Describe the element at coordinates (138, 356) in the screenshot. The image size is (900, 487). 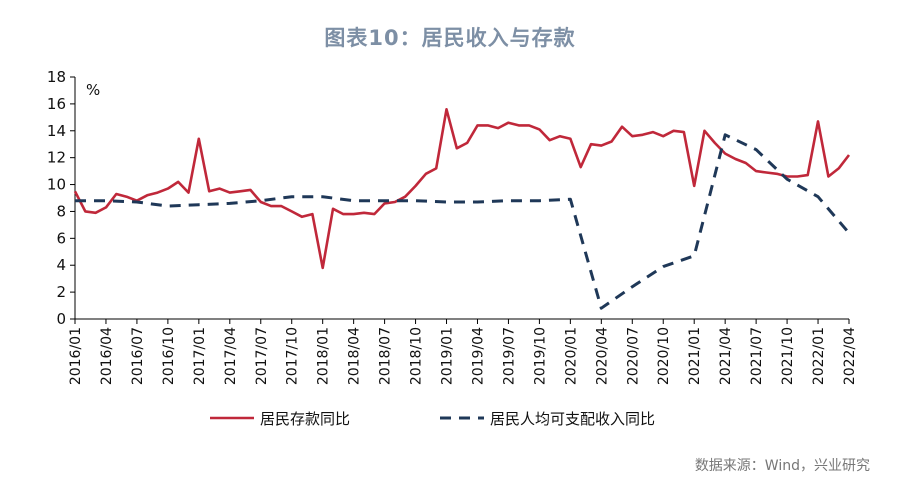
I see `x-tick-label: 2016/07` at that location.